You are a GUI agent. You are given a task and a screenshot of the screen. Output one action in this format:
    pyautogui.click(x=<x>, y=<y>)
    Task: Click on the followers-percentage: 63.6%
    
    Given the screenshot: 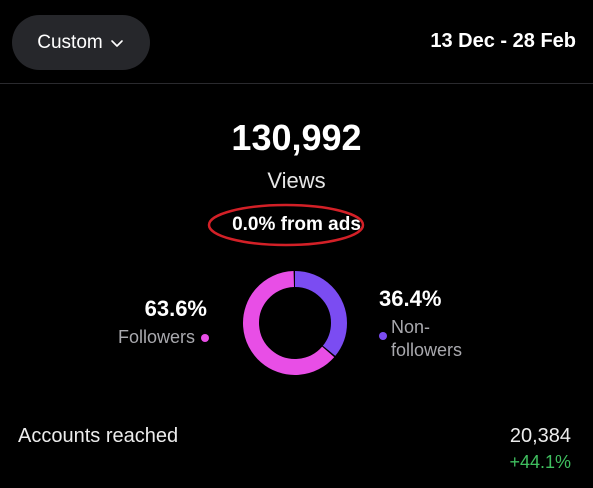 What is the action you would take?
    pyautogui.click(x=175, y=308)
    